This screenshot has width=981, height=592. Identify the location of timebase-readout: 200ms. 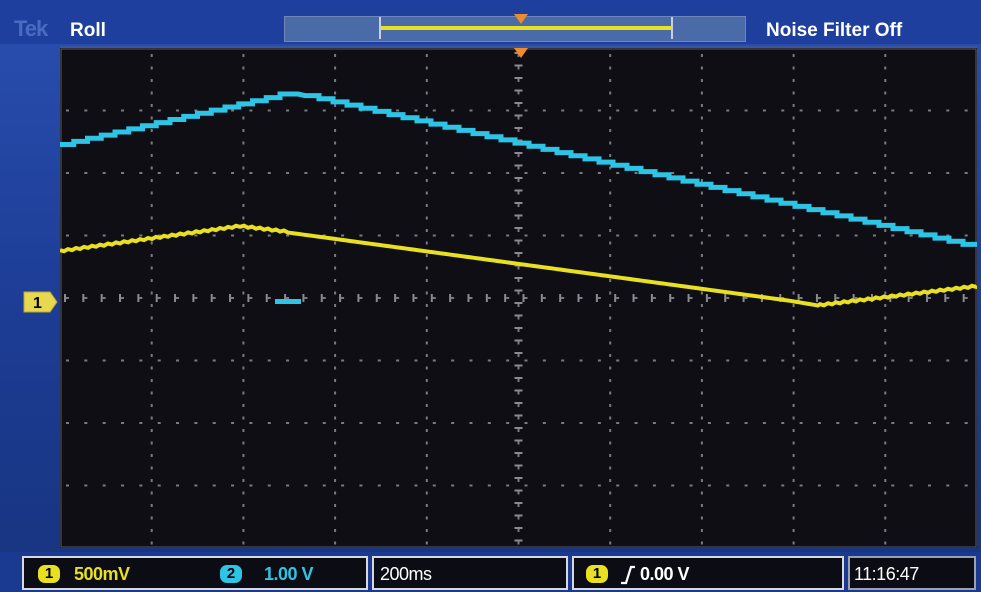
(470, 573).